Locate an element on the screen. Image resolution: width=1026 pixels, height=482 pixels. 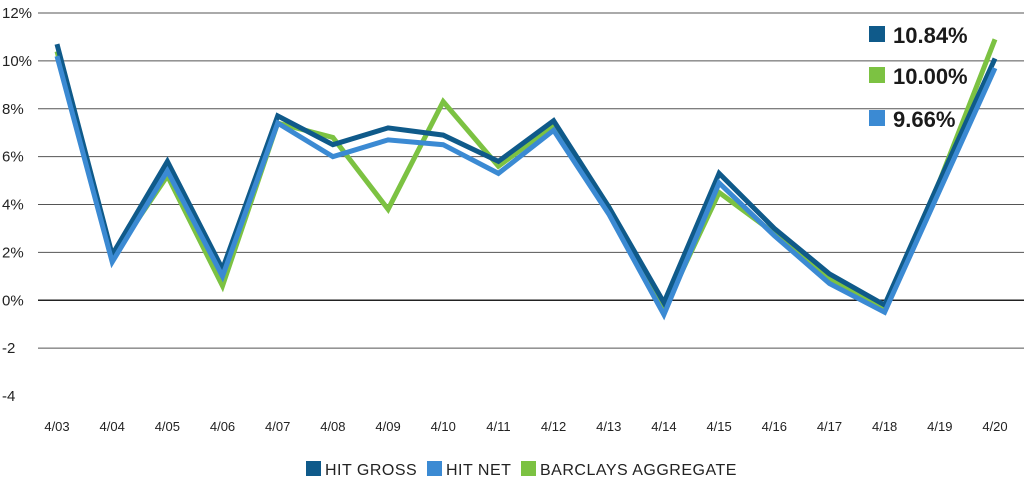
y-tick-label: 6% is located at coordinates (13, 157).